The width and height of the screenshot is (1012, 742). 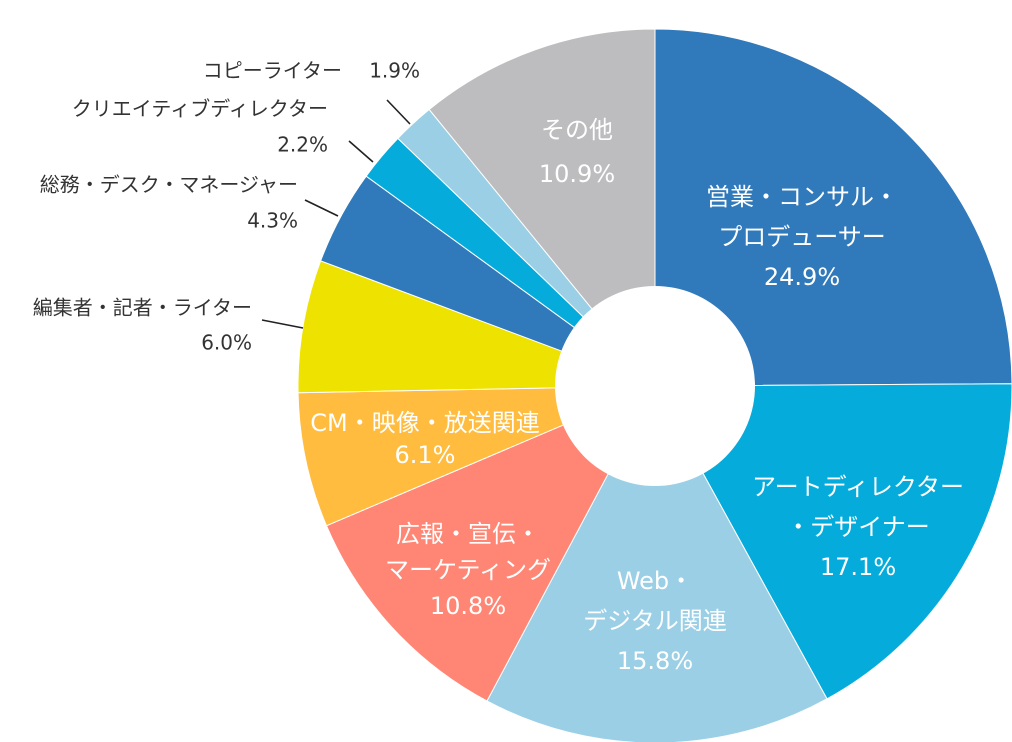 What do you see at coordinates (802, 277) in the screenshot?
I see `slice-value-label-0: 24.9%` at bounding box center [802, 277].